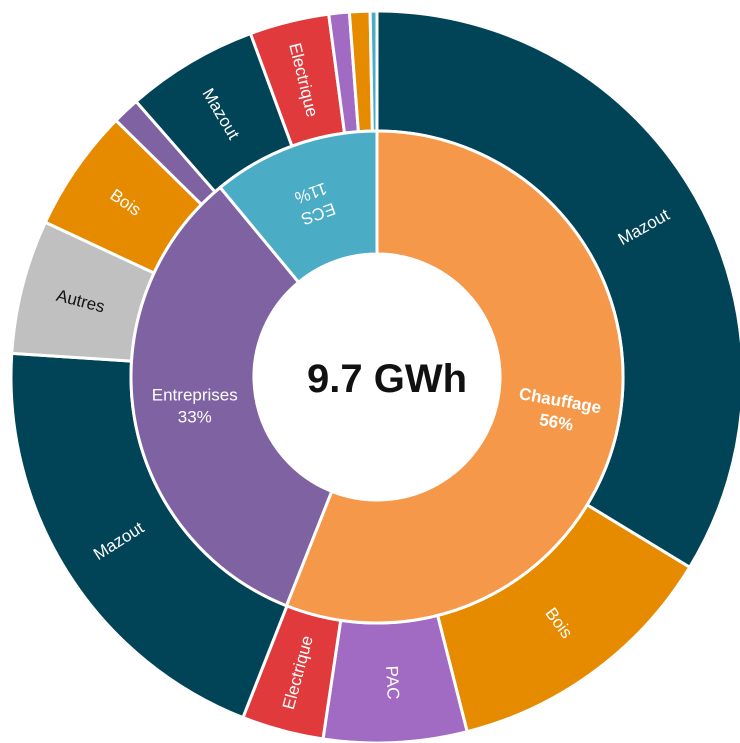 This screenshot has height=743, width=740. I want to click on inner-name-entreprises: Entreprises, so click(195, 394).